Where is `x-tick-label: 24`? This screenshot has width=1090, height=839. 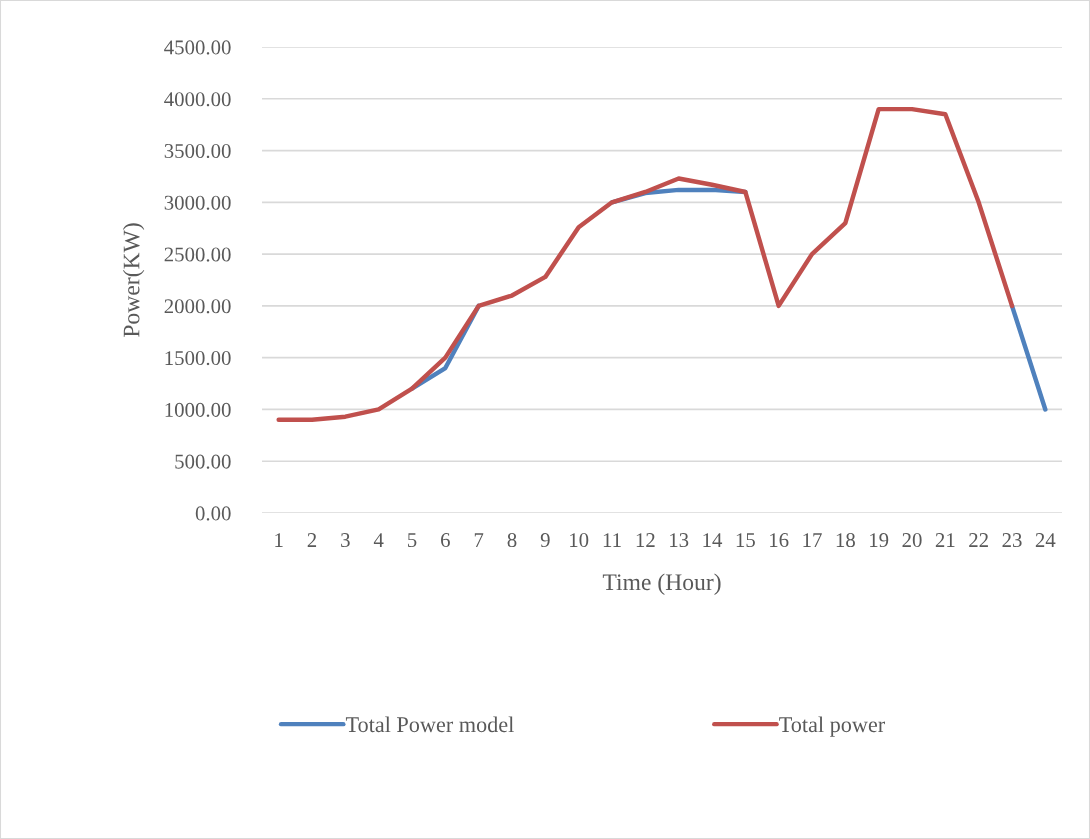
x-tick-label: 24 is located at coordinates (1045, 540).